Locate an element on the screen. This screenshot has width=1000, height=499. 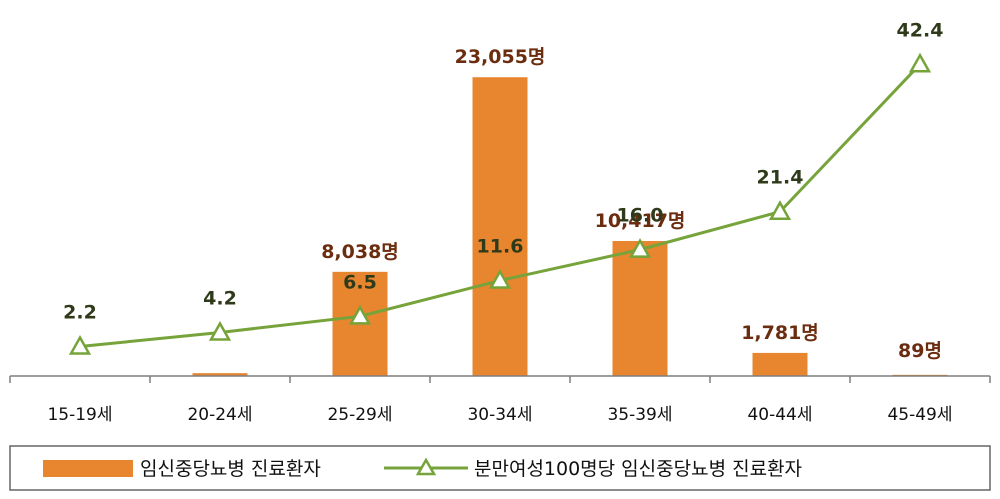
line-label-35-39세: 16.0 is located at coordinates (640, 216).